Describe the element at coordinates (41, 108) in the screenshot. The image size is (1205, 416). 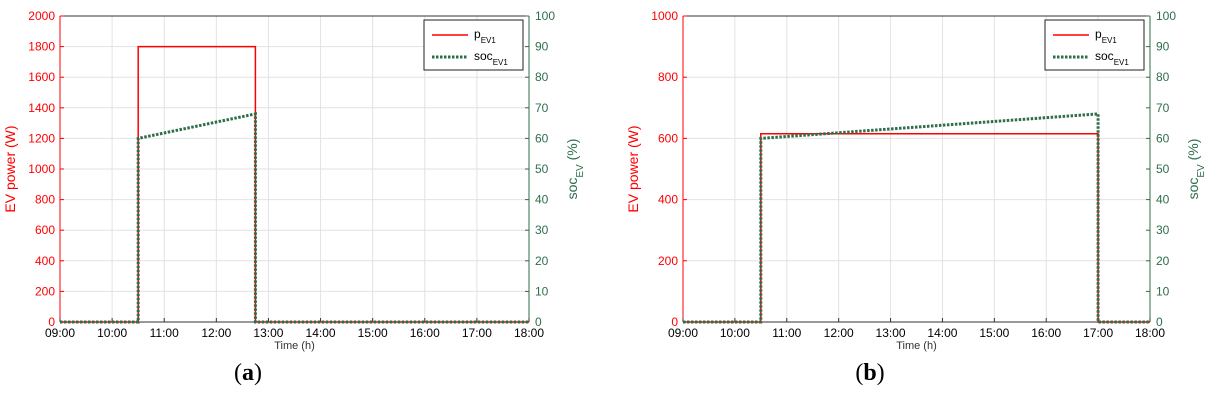
I see `y-tick-label-left: 1400` at that location.